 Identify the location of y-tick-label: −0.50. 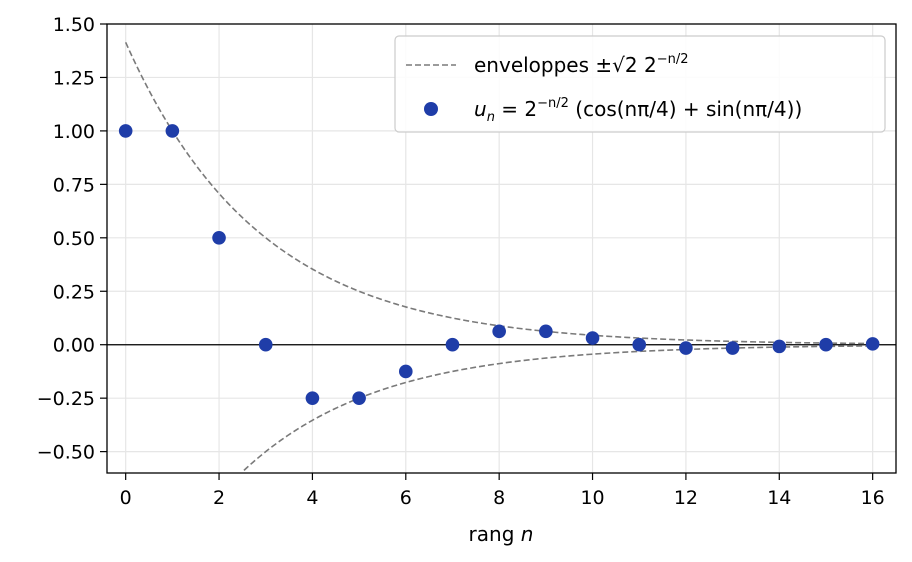
(66, 453).